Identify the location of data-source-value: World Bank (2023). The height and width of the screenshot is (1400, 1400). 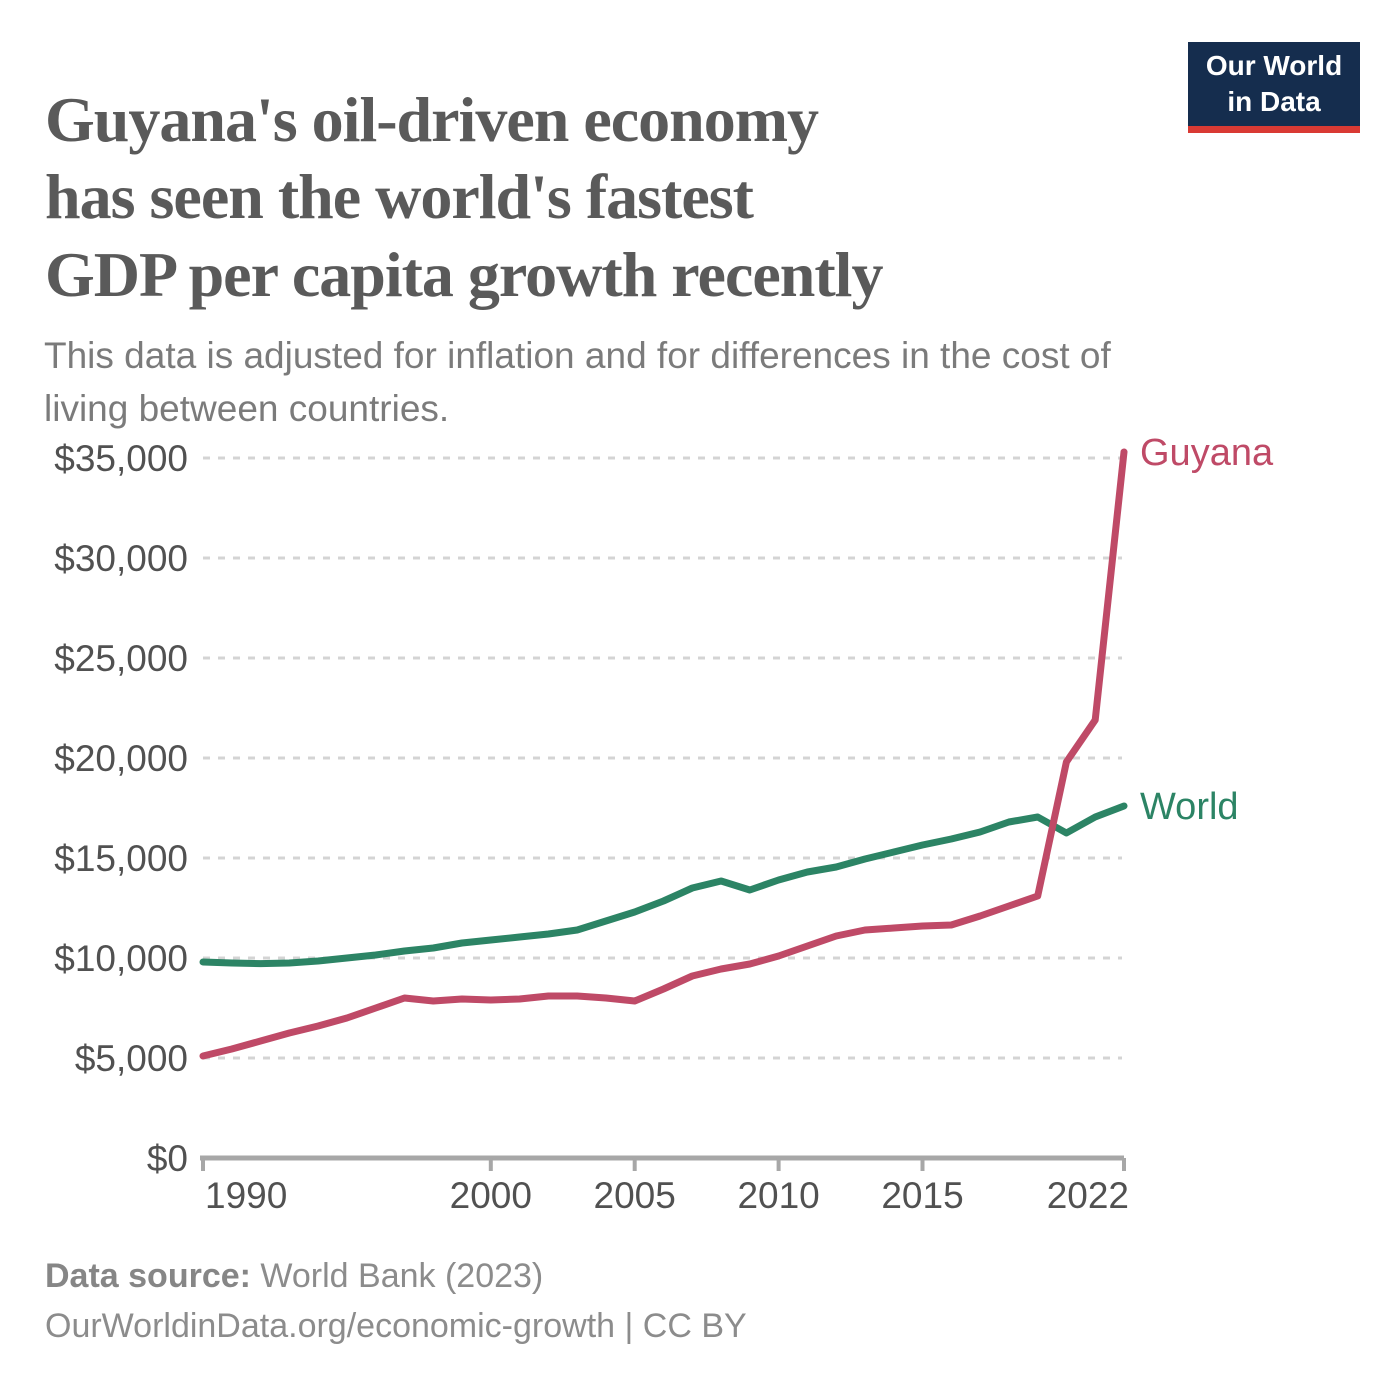
(397, 1276).